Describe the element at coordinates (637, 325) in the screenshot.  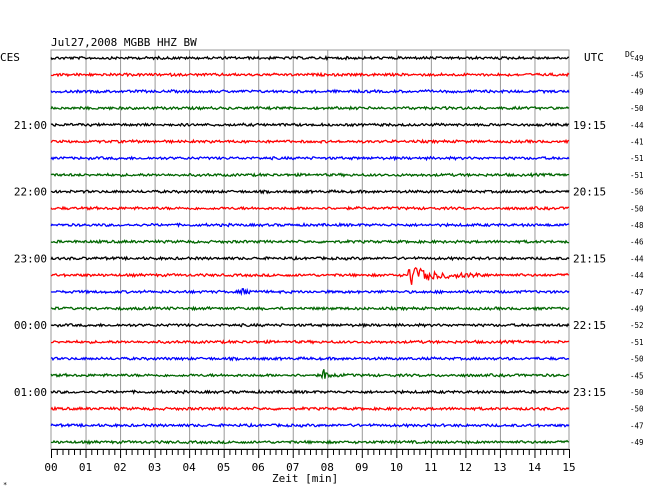
I see `dc-offset-label: -52` at that location.